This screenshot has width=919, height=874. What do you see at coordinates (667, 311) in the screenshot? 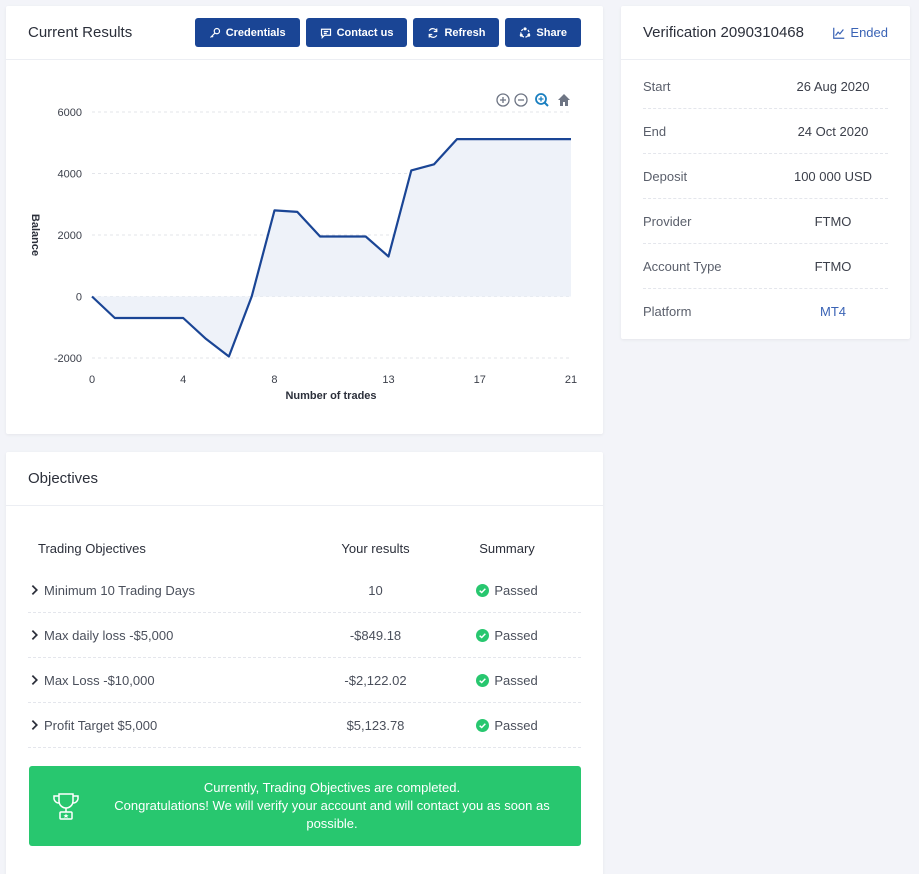
I see `info-label: Platform` at bounding box center [667, 311].